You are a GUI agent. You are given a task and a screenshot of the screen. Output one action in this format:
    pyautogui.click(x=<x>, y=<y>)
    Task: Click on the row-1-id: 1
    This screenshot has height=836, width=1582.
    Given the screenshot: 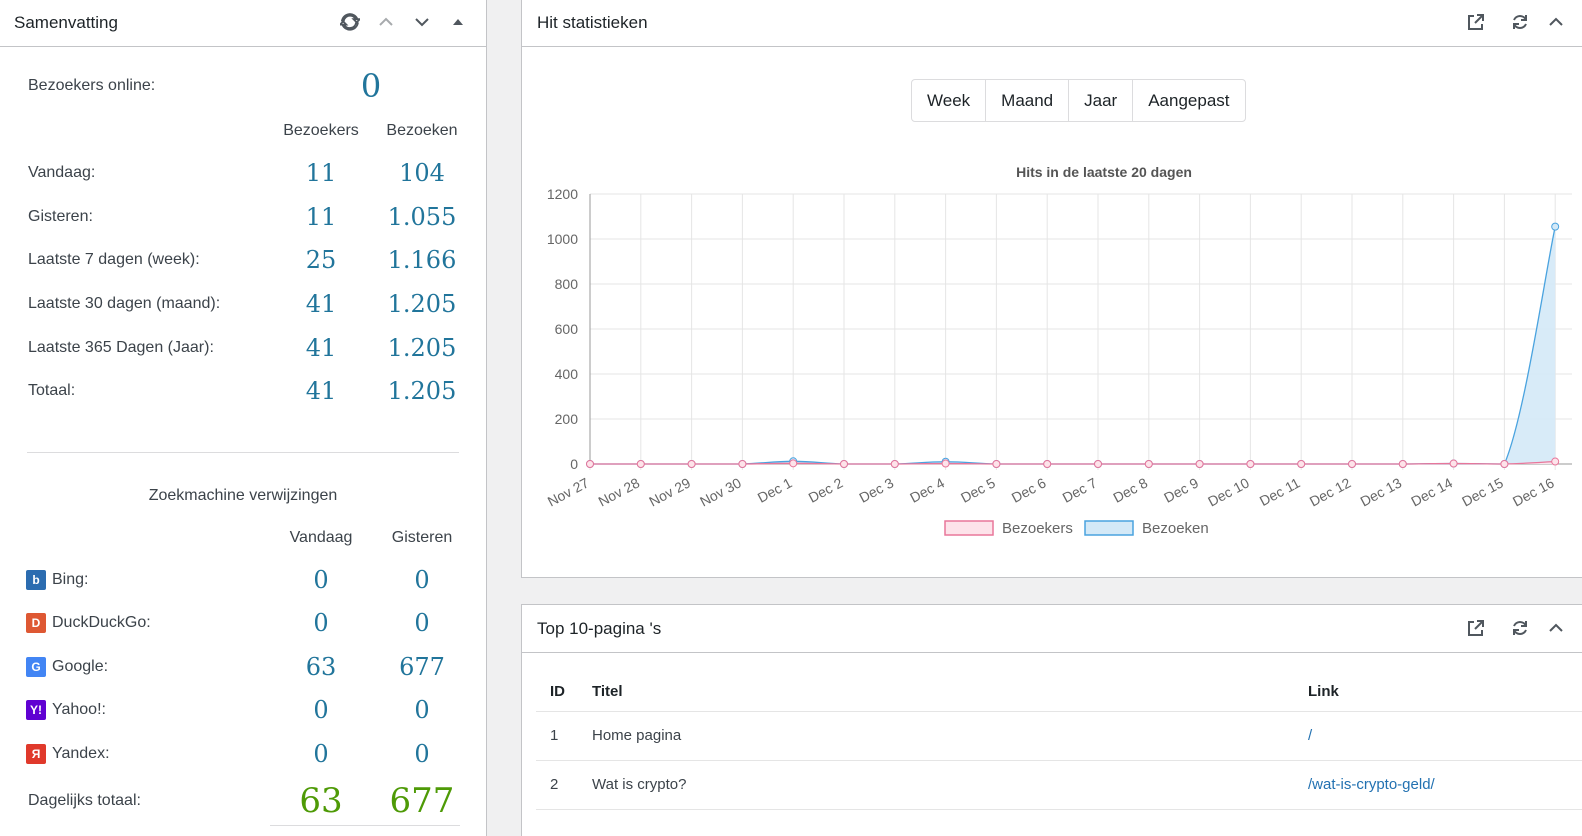 What is the action you would take?
    pyautogui.click(x=554, y=735)
    